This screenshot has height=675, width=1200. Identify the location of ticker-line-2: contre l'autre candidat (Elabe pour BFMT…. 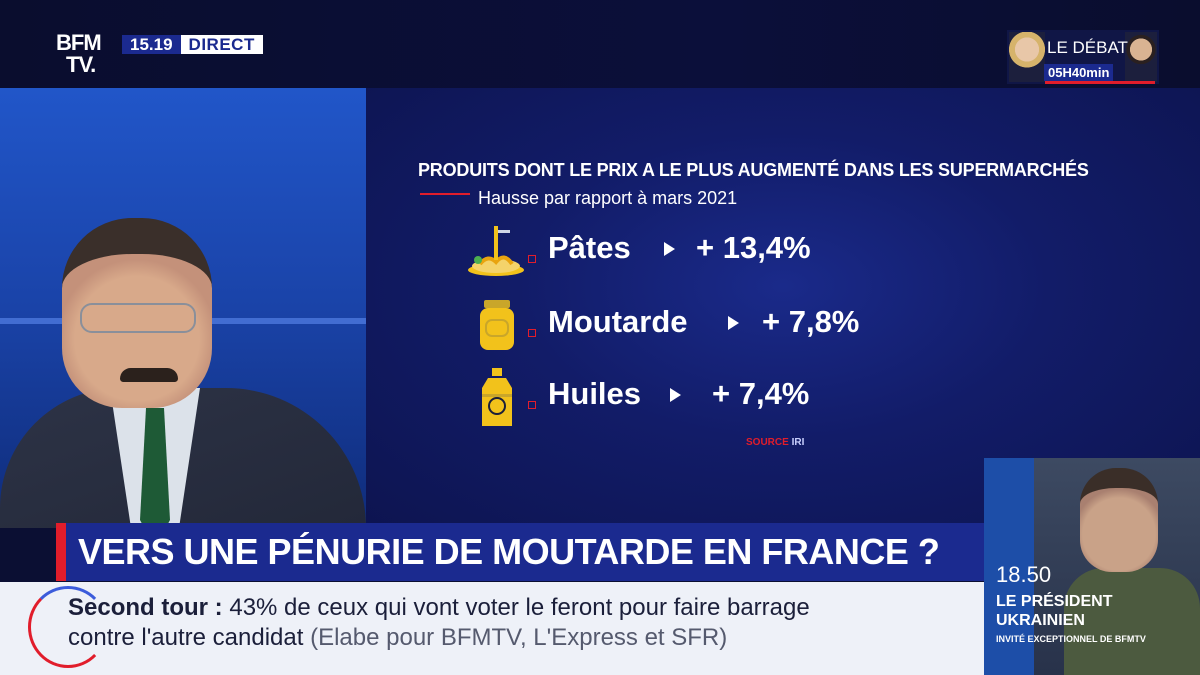
(397, 638).